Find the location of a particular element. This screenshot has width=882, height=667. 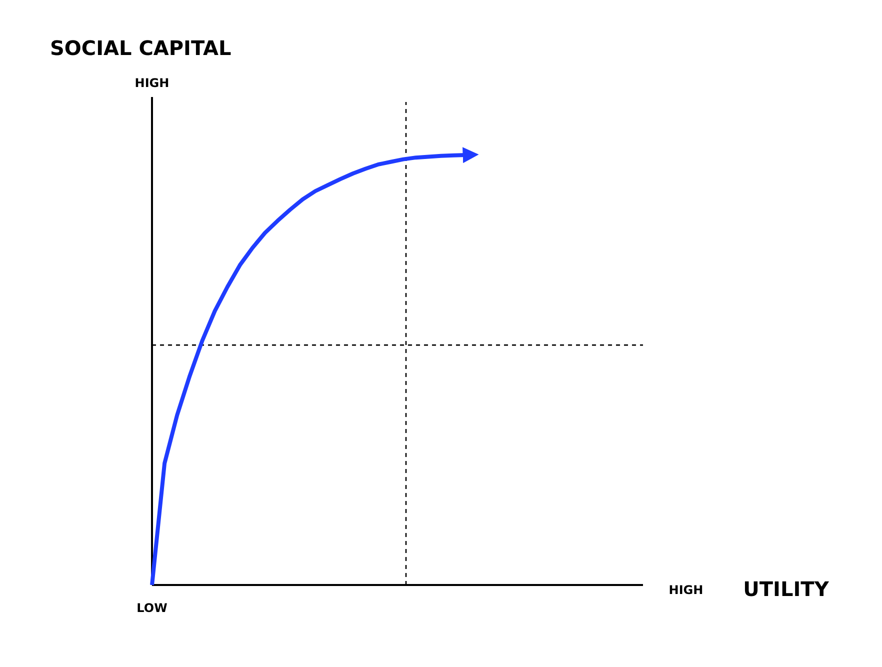

text: UTILITY is located at coordinates (786, 589).